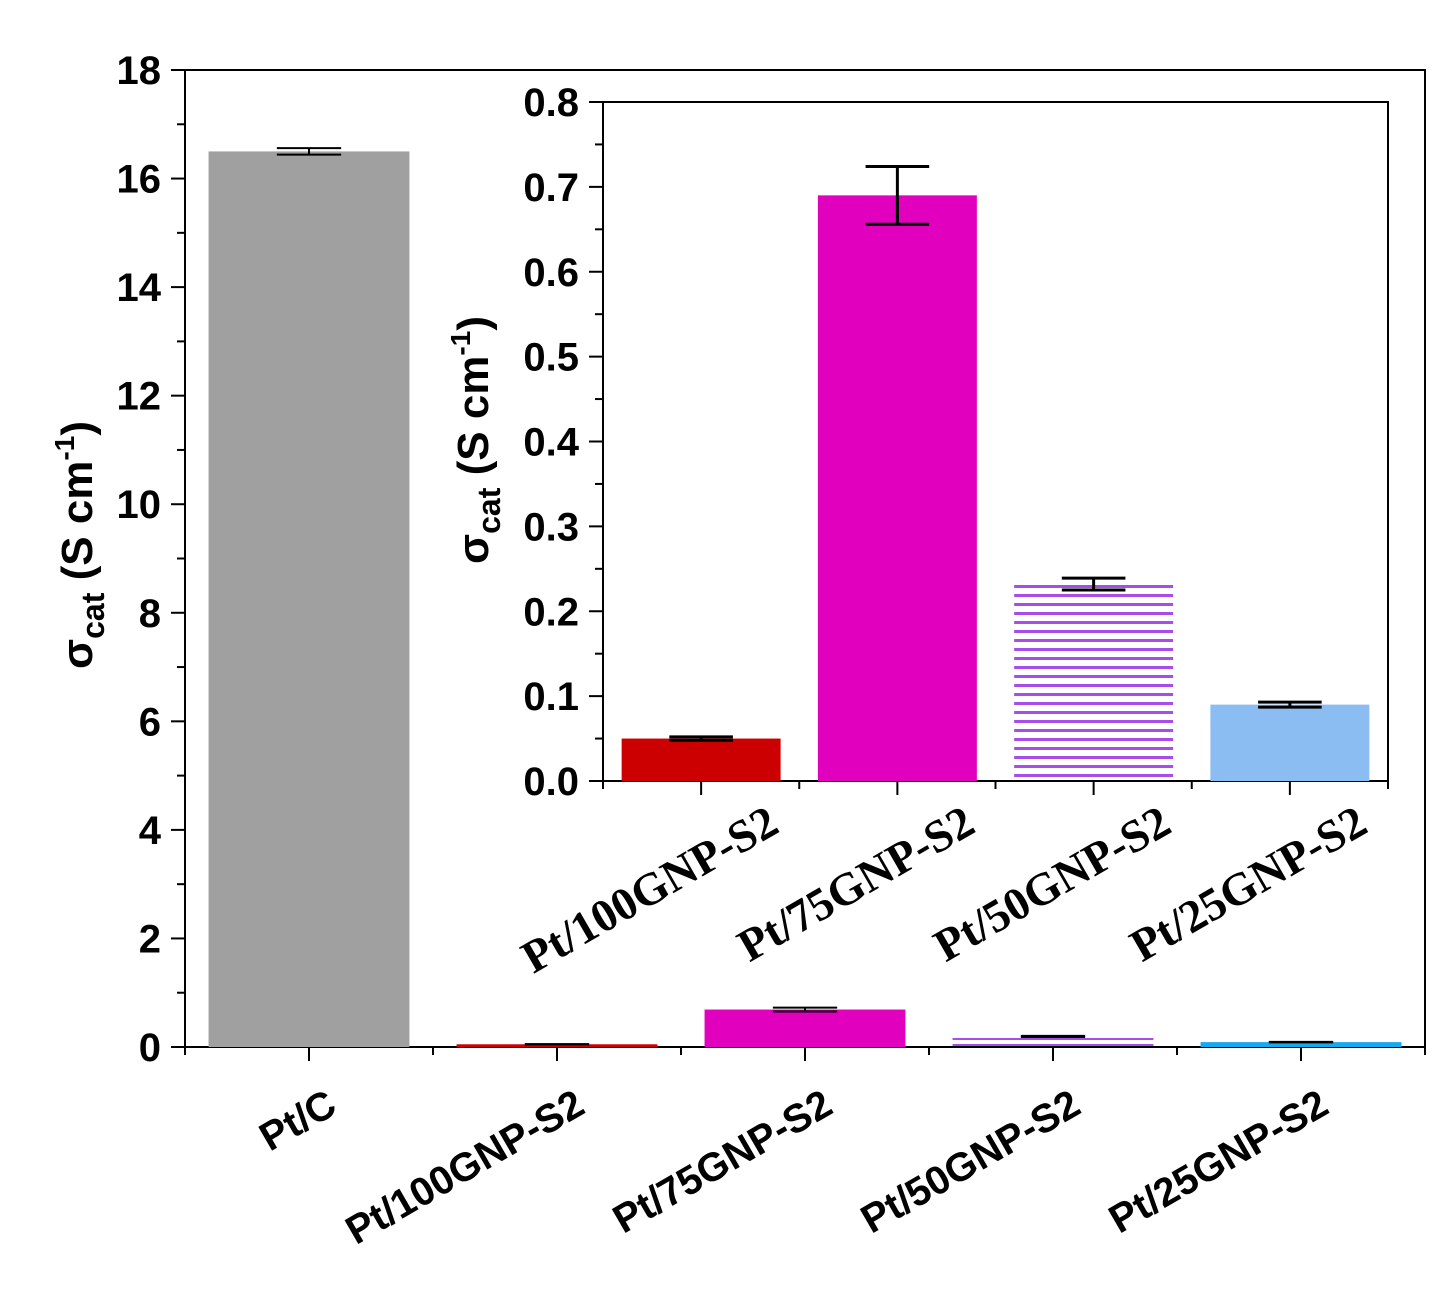  Describe the element at coordinates (139, 505) in the screenshot. I see `main-y-tick-label-5: 10` at that location.